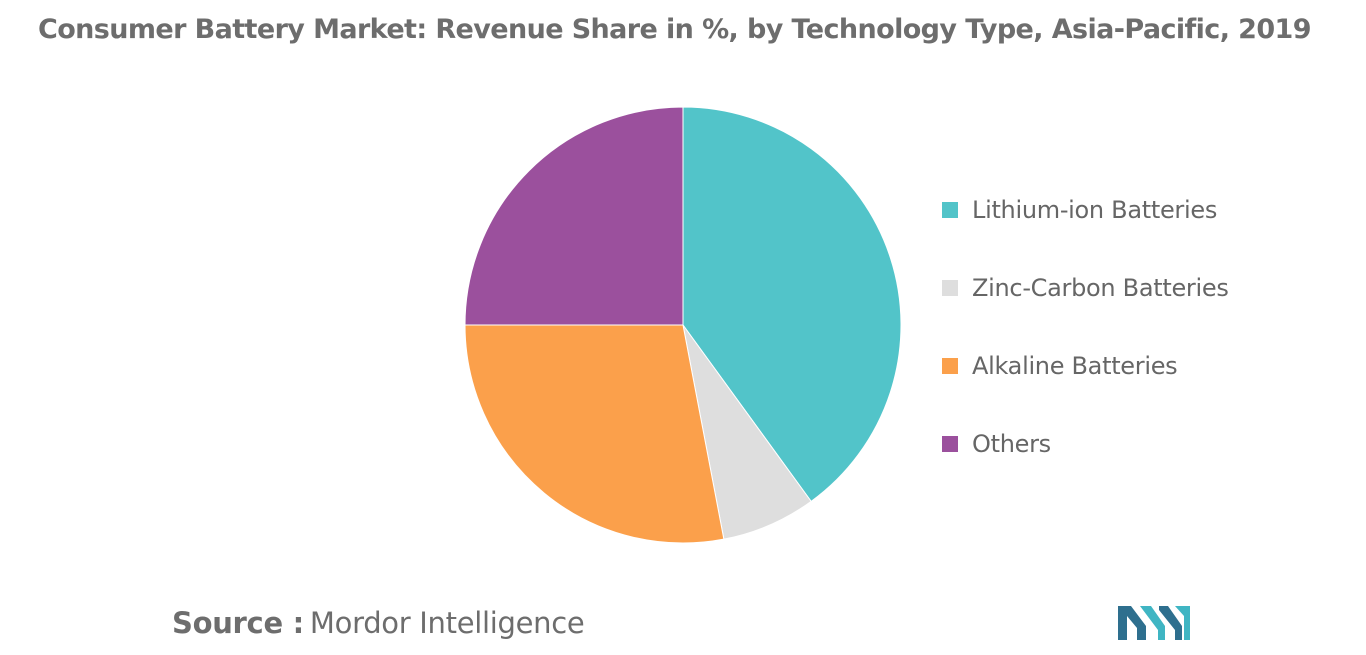 The image size is (1366, 655). What do you see at coordinates (1154, 623) in the screenshot?
I see `mordor-intelligence-logo-icon` at bounding box center [1154, 623].